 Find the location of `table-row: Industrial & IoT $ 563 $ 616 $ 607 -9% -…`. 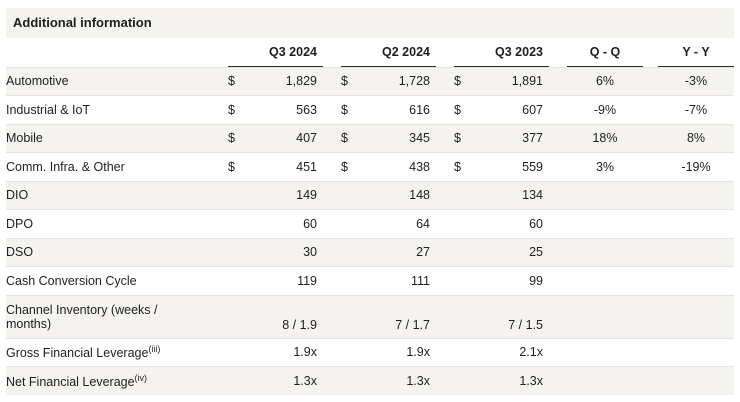

table-row: Industrial & IoT $ 563 $ 616 $ 607 -9% -… is located at coordinates (370, 109).